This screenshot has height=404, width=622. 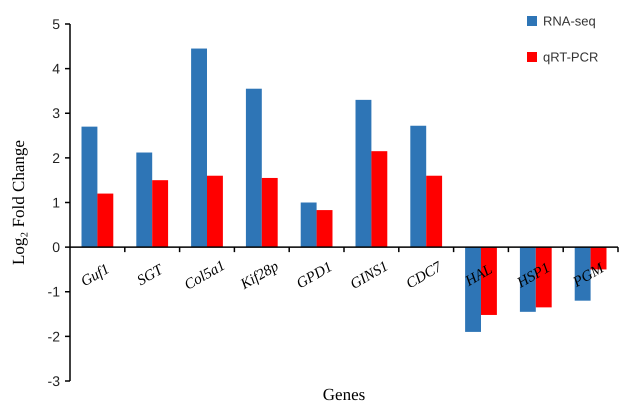 I want to click on x-tick-label: SGT, so click(x=151, y=275).